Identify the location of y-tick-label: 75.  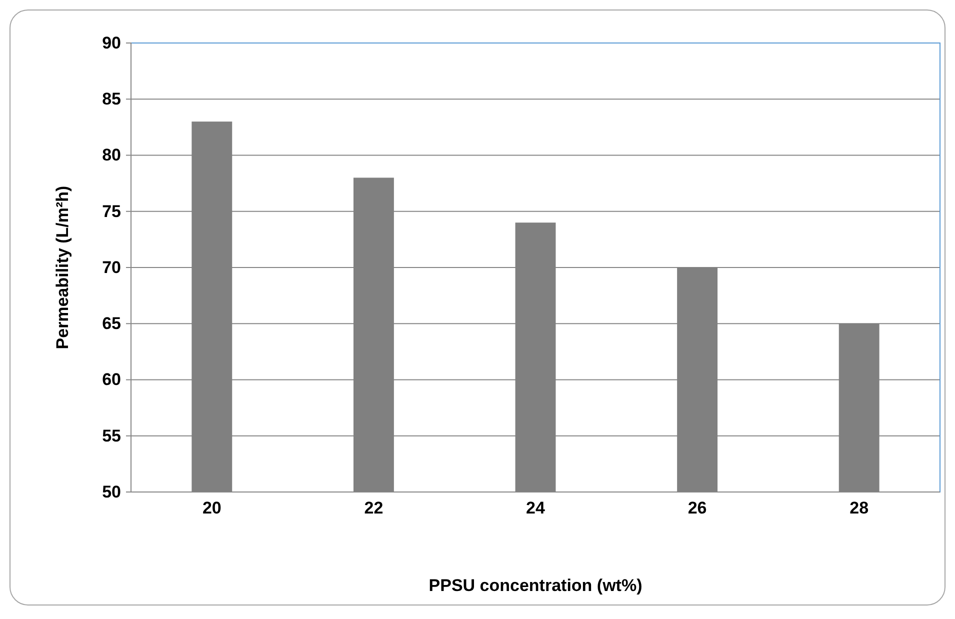
(111, 211).